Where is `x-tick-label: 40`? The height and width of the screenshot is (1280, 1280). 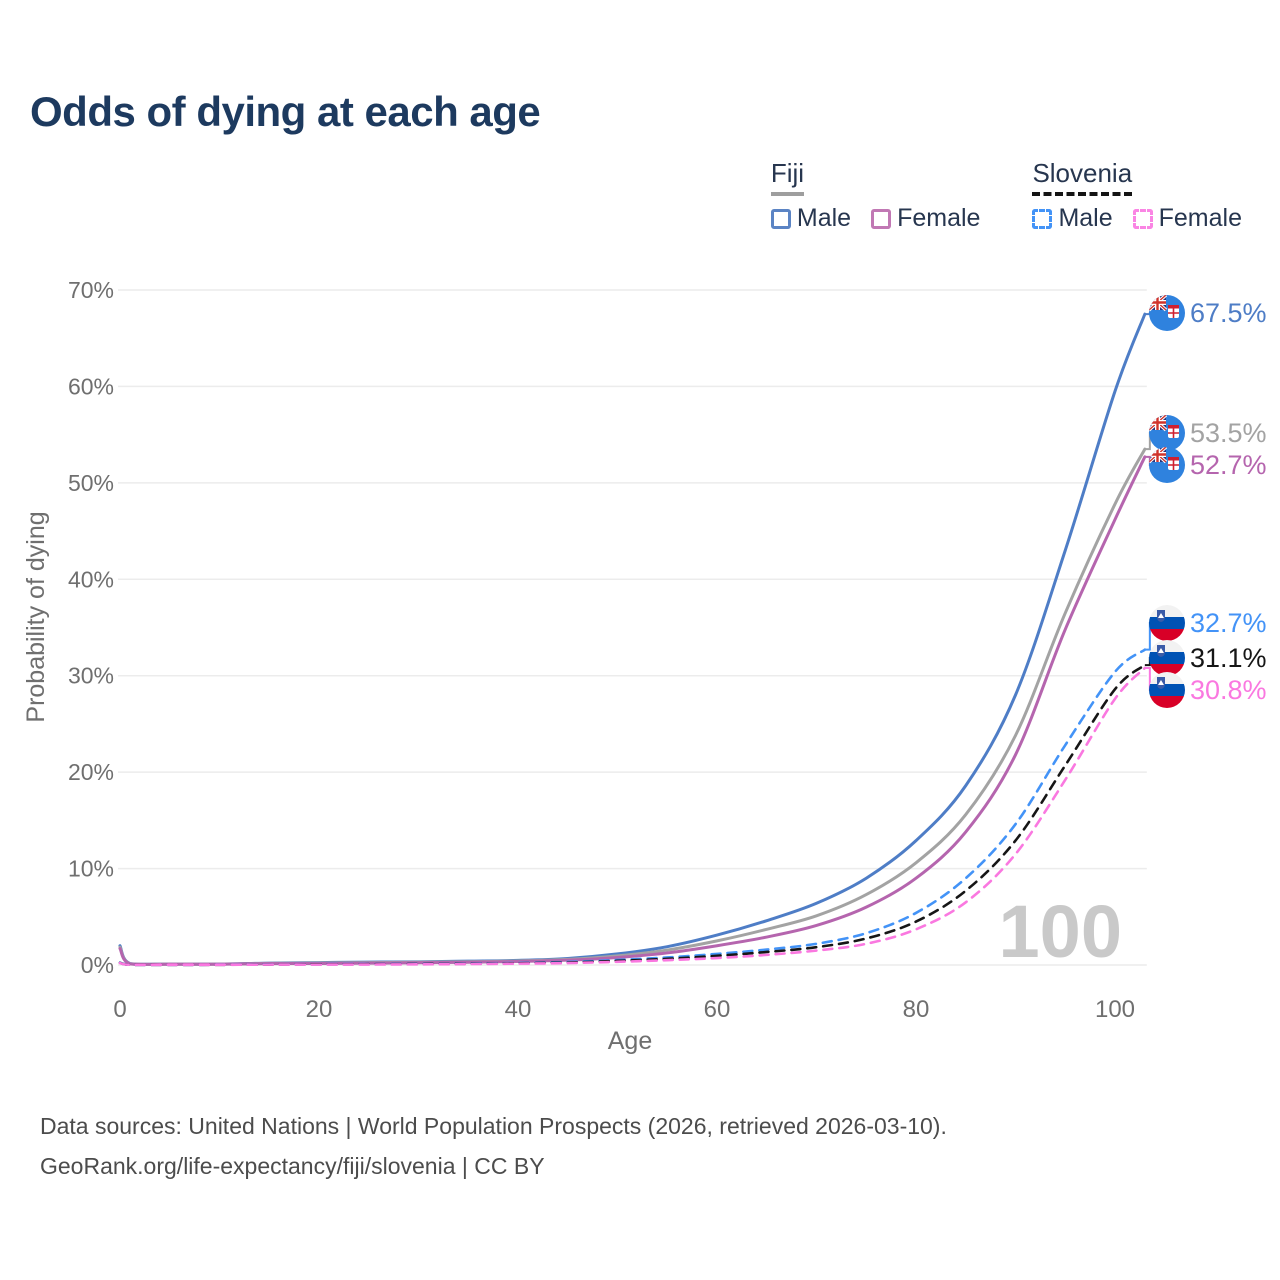 x-tick-label: 40 is located at coordinates (518, 1009).